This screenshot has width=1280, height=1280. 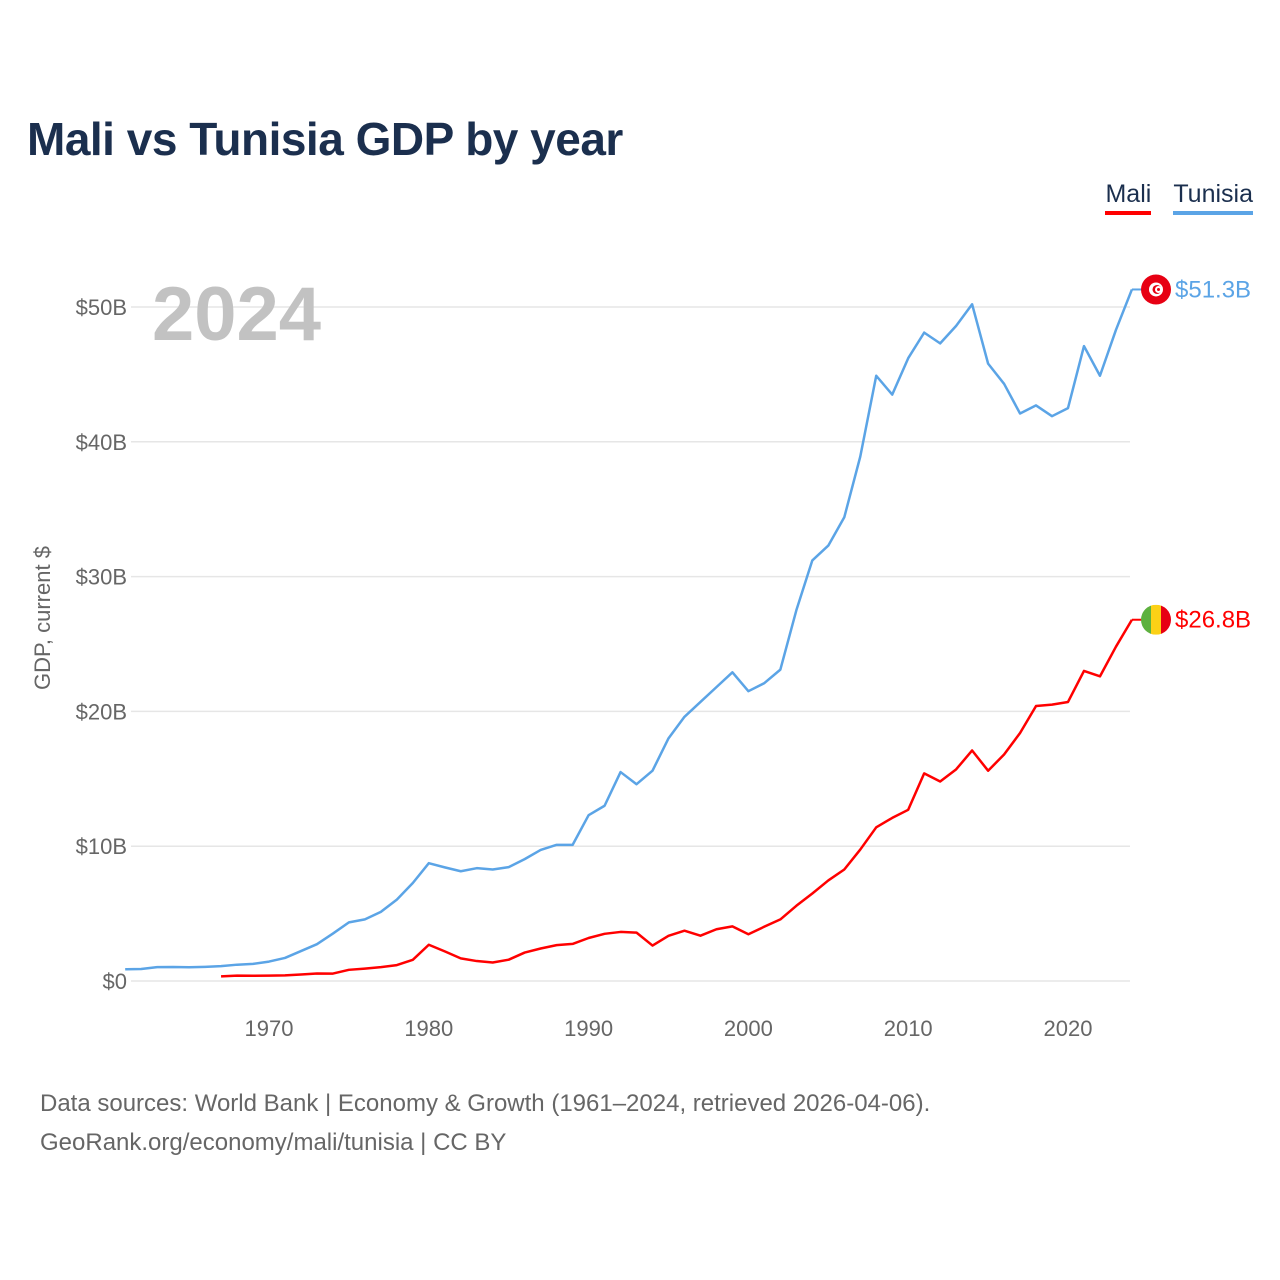 I want to click on x-tick-label: 2010, so click(x=908, y=1028).